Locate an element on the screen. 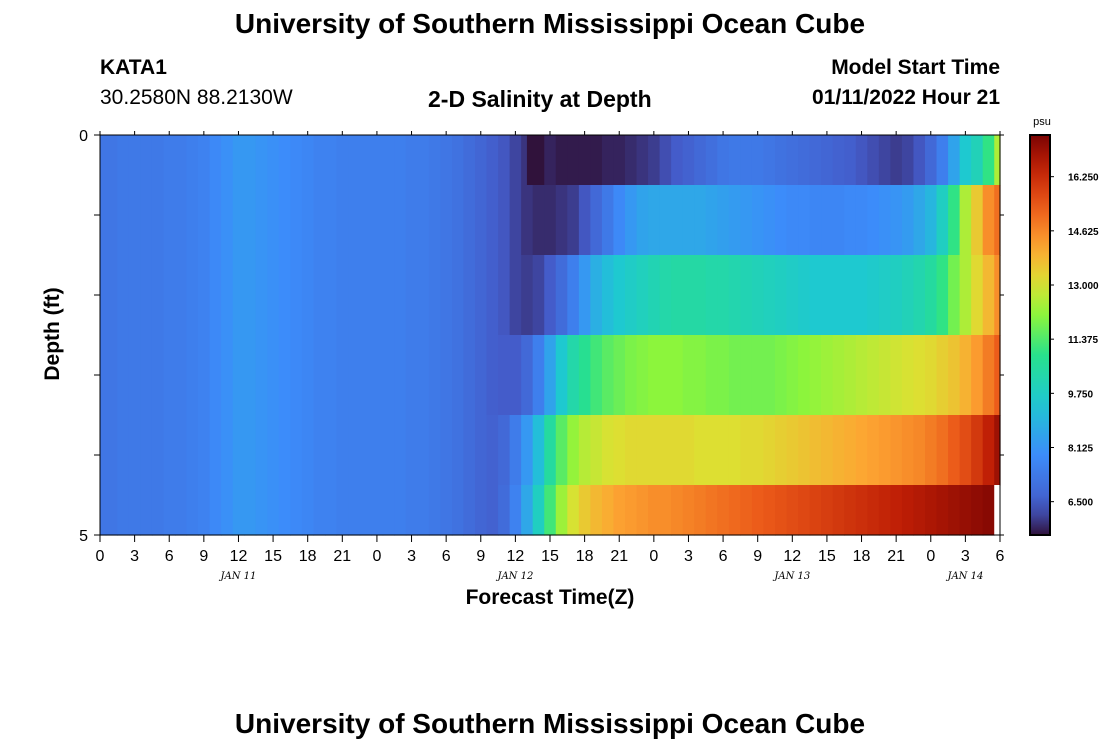 The width and height of the screenshot is (1100, 750). model-start-label: Model Start Time is located at coordinates (915, 67).